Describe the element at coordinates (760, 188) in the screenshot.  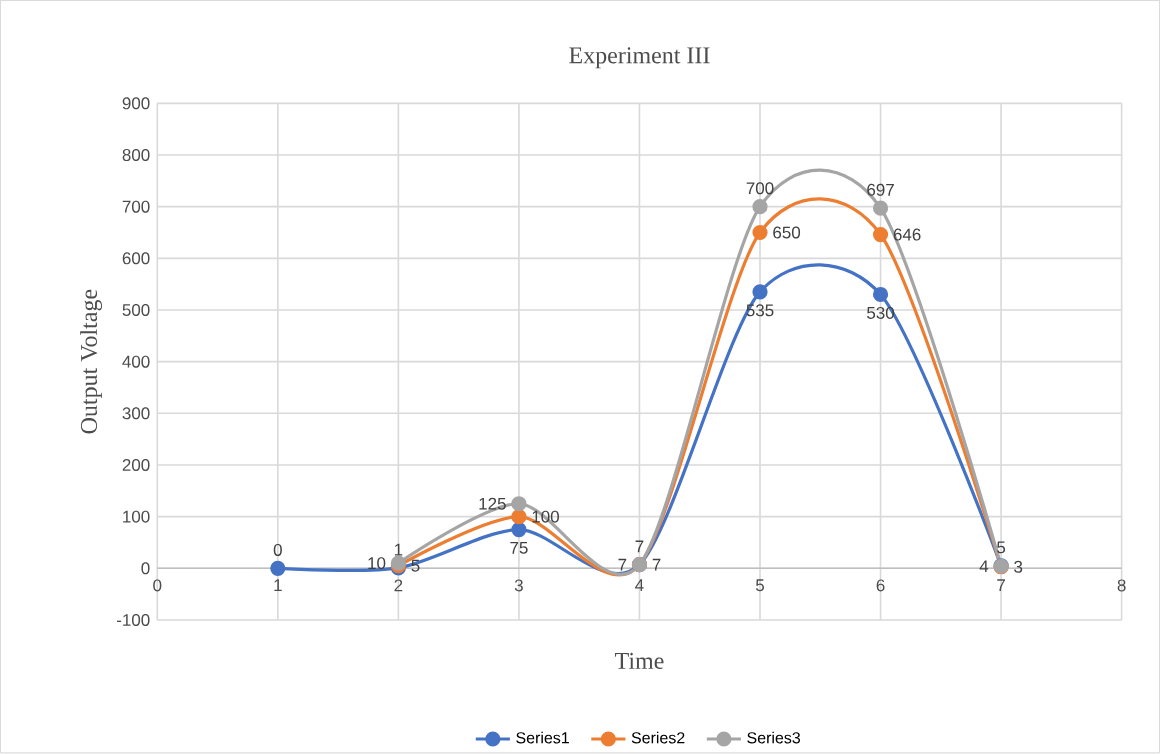
I see `data-label: 700` at that location.